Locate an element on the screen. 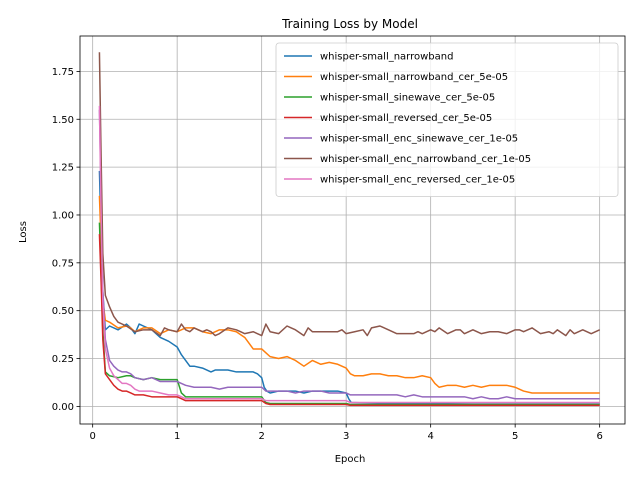 This screenshot has height=480, width=640. legend-entry: whisper-small_narrowband_cer_5e-05 is located at coordinates (414, 77).